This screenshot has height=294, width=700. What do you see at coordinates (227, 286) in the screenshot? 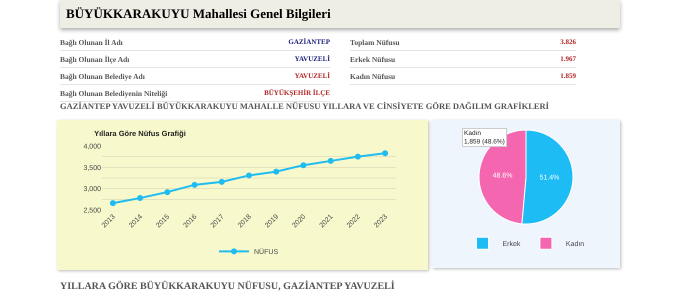
I see `text: YILLARA GÖRE BÜYÜKKARAKUYU NÜFUSU, GAZİANTEP YAVUZELİ` at bounding box center [227, 286].